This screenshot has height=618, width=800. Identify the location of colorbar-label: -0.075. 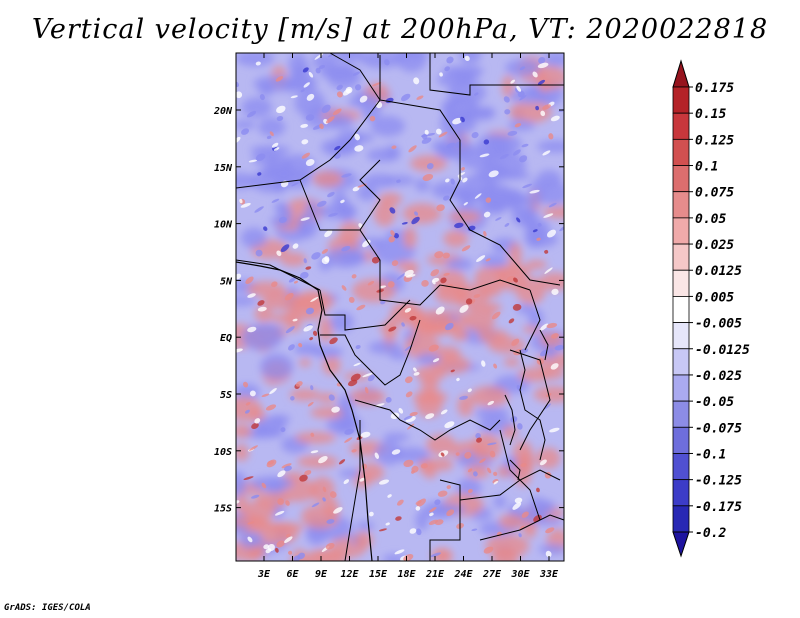
(718, 428).